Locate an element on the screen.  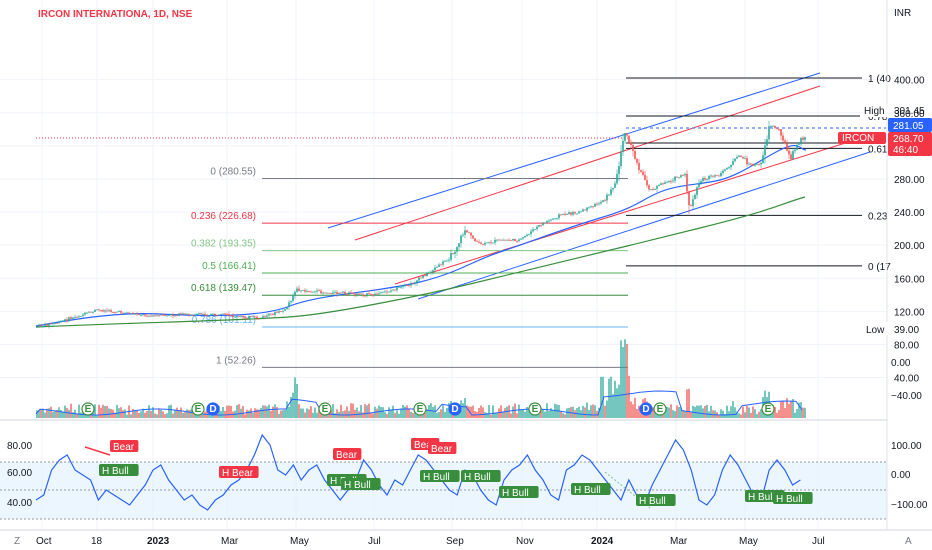
symbol-tag: IRCON is located at coordinates (862, 138).